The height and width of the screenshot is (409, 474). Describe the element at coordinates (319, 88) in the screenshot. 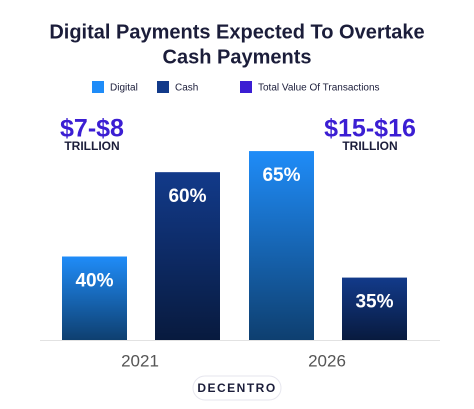

I see `legend-label: Total Value Of Transactions` at that location.